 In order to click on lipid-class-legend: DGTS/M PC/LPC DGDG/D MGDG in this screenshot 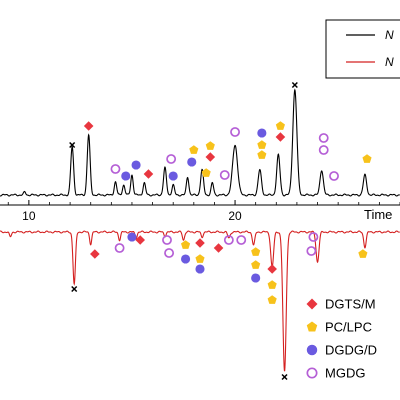, I will do `click(341, 339)`.